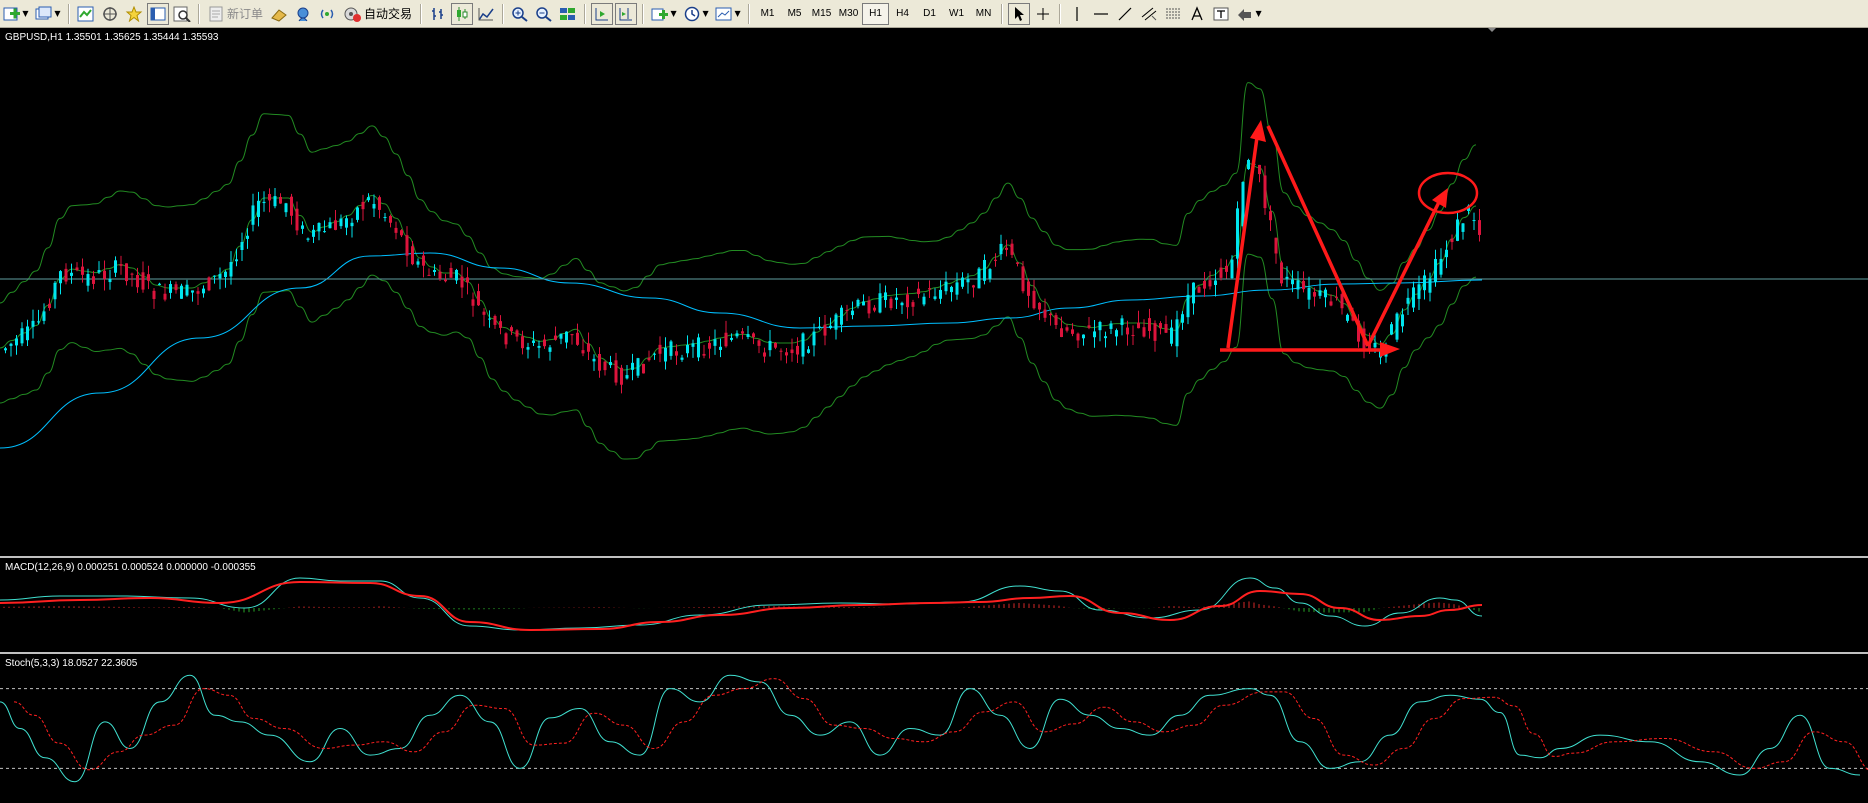  Describe the element at coordinates (25, 13) in the screenshot. I see `chevron-down-icon: ▼` at that location.